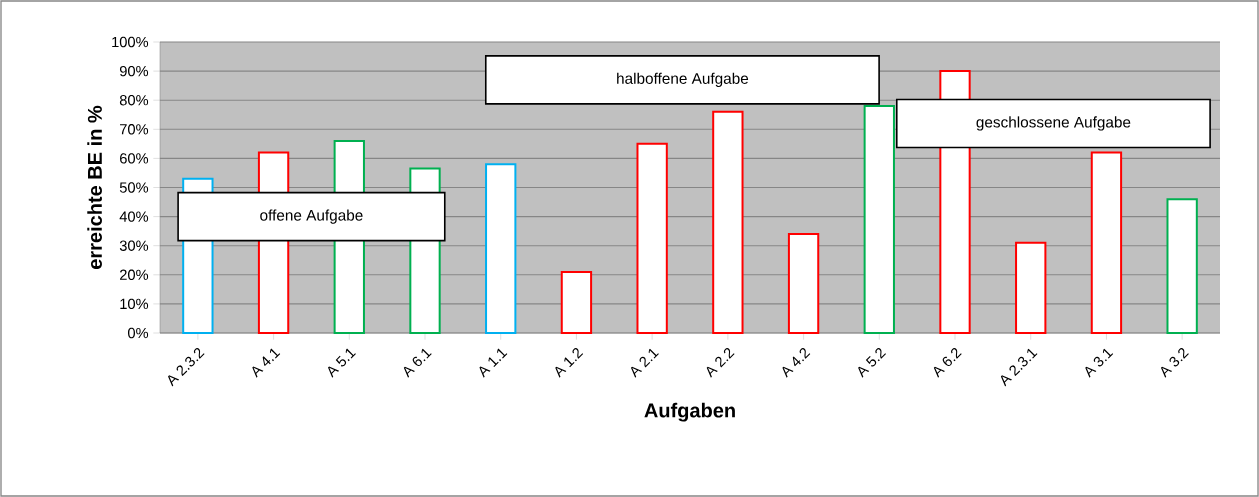  I want to click on y-tick-label: 100%, so click(130, 42).